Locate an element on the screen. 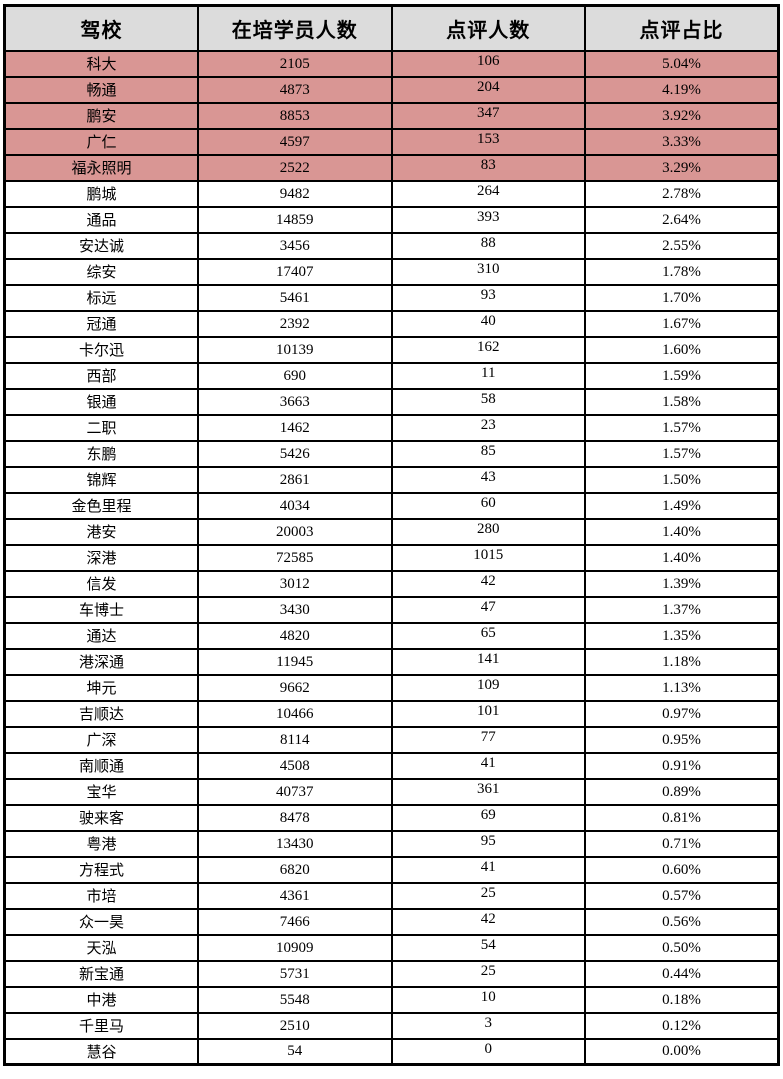 The height and width of the screenshot is (1079, 783). students-count-cell: 2522 is located at coordinates (295, 167).